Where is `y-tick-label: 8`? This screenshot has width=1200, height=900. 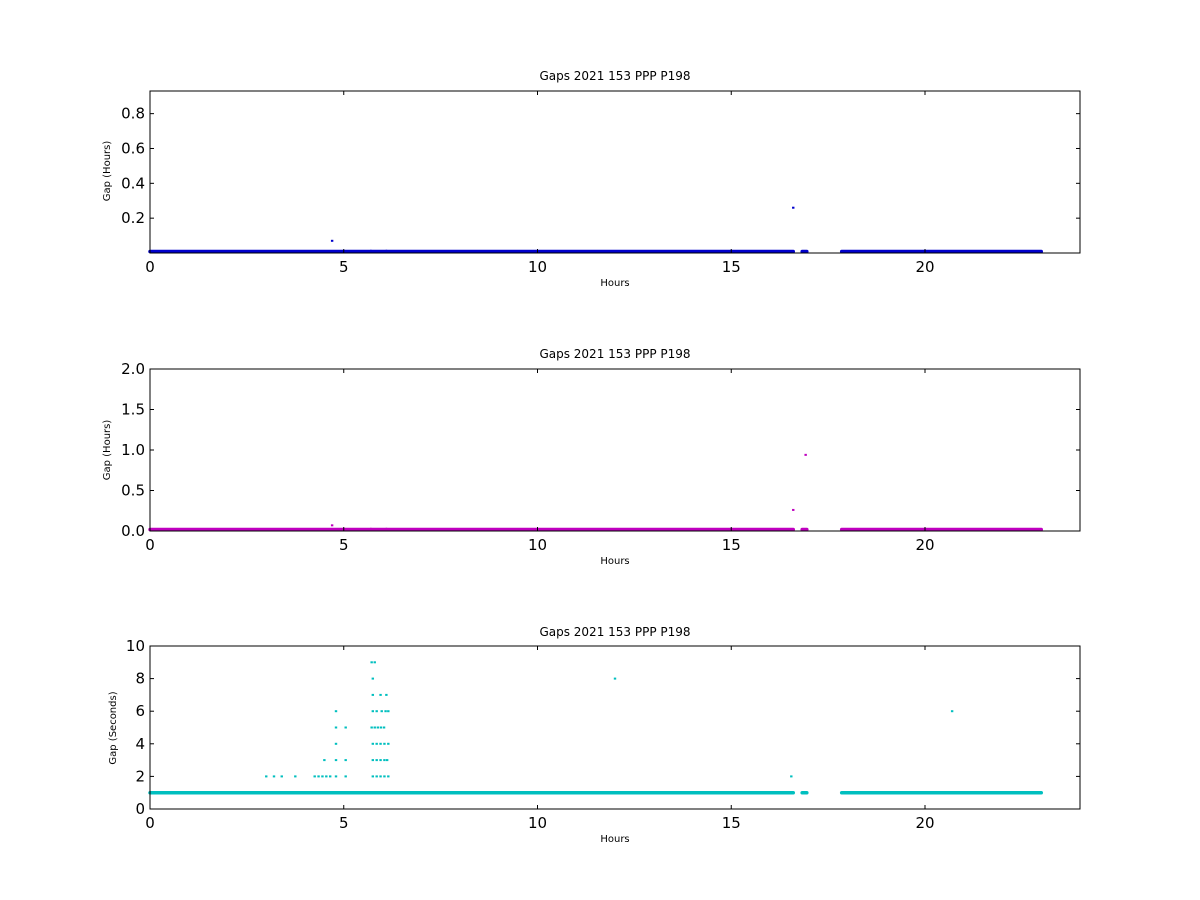 y-tick-label: 8 is located at coordinates (140, 679).